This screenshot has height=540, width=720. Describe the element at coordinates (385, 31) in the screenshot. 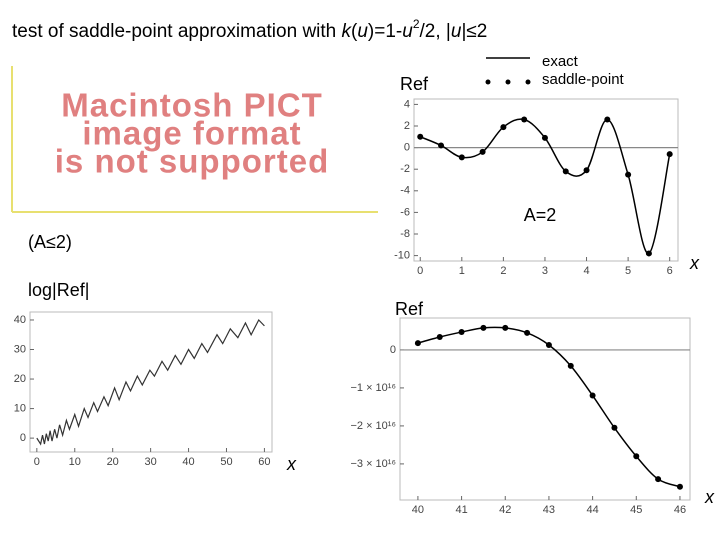

I see `title-part: )=1-` at that location.